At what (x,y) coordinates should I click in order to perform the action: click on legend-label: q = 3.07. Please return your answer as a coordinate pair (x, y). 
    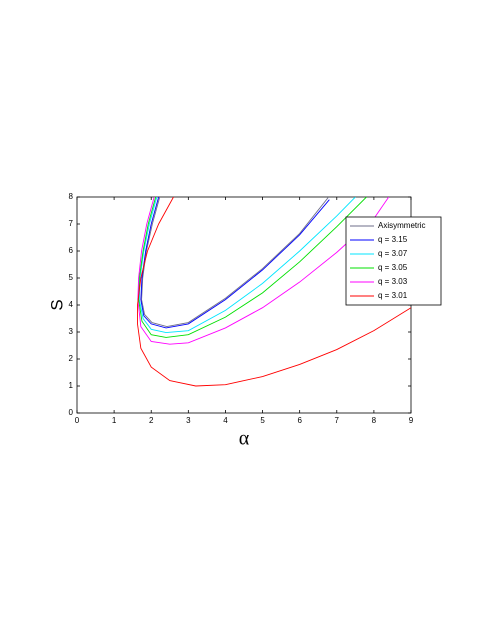
    Looking at the image, I should click on (393, 253).